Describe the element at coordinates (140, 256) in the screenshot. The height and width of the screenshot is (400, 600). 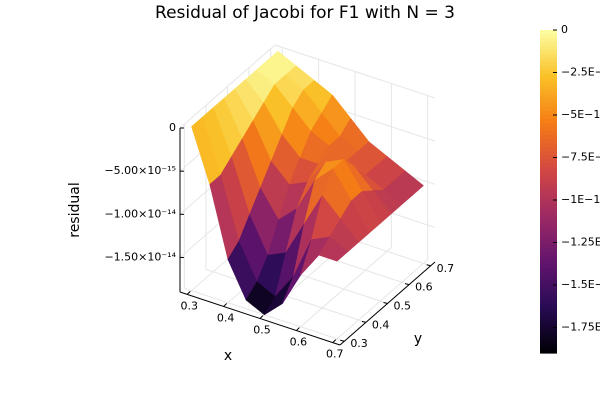
I see `z-tick-label: −1.50×10⁻¹⁴` at that location.